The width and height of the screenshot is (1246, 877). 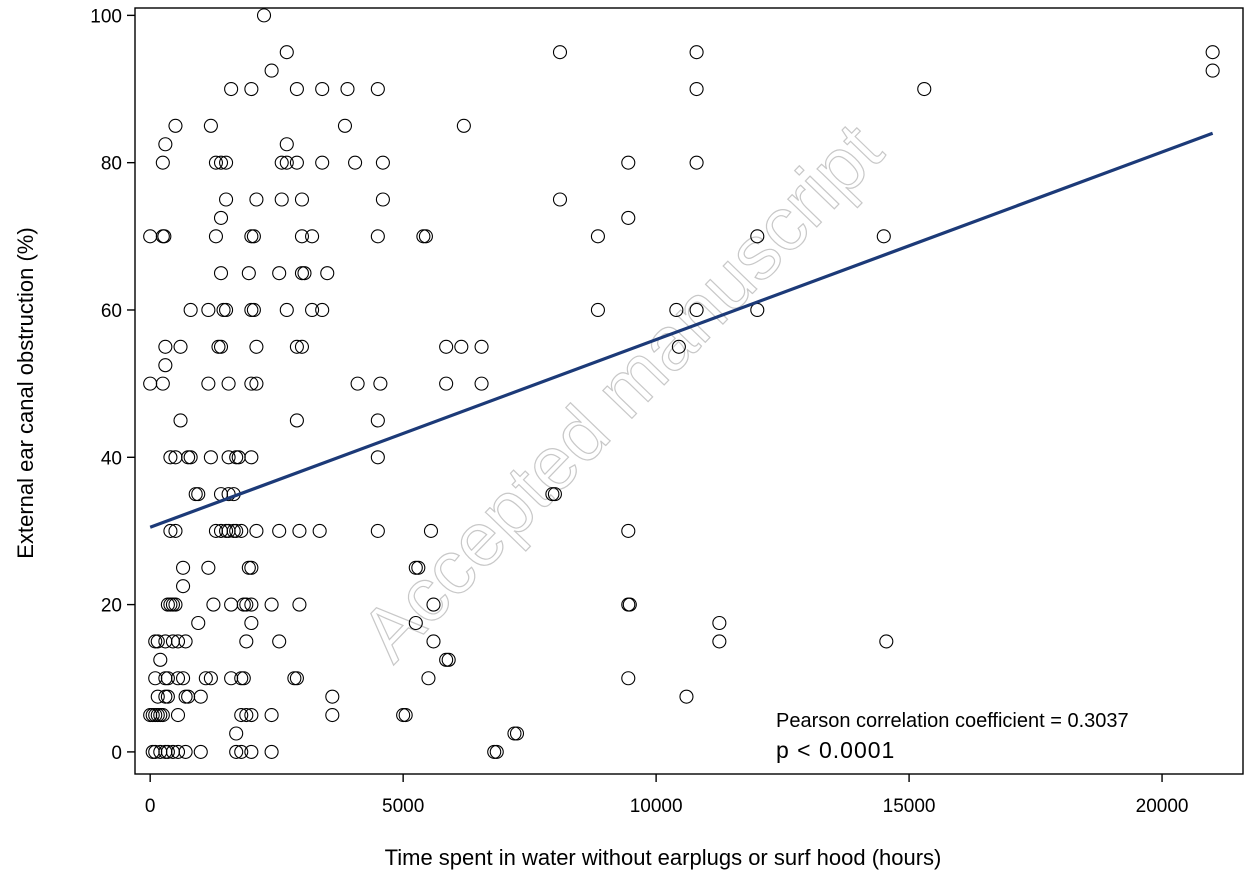 What do you see at coordinates (112, 385) in the screenshot?
I see `y-axis: 0 20 40 60 80 100` at bounding box center [112, 385].